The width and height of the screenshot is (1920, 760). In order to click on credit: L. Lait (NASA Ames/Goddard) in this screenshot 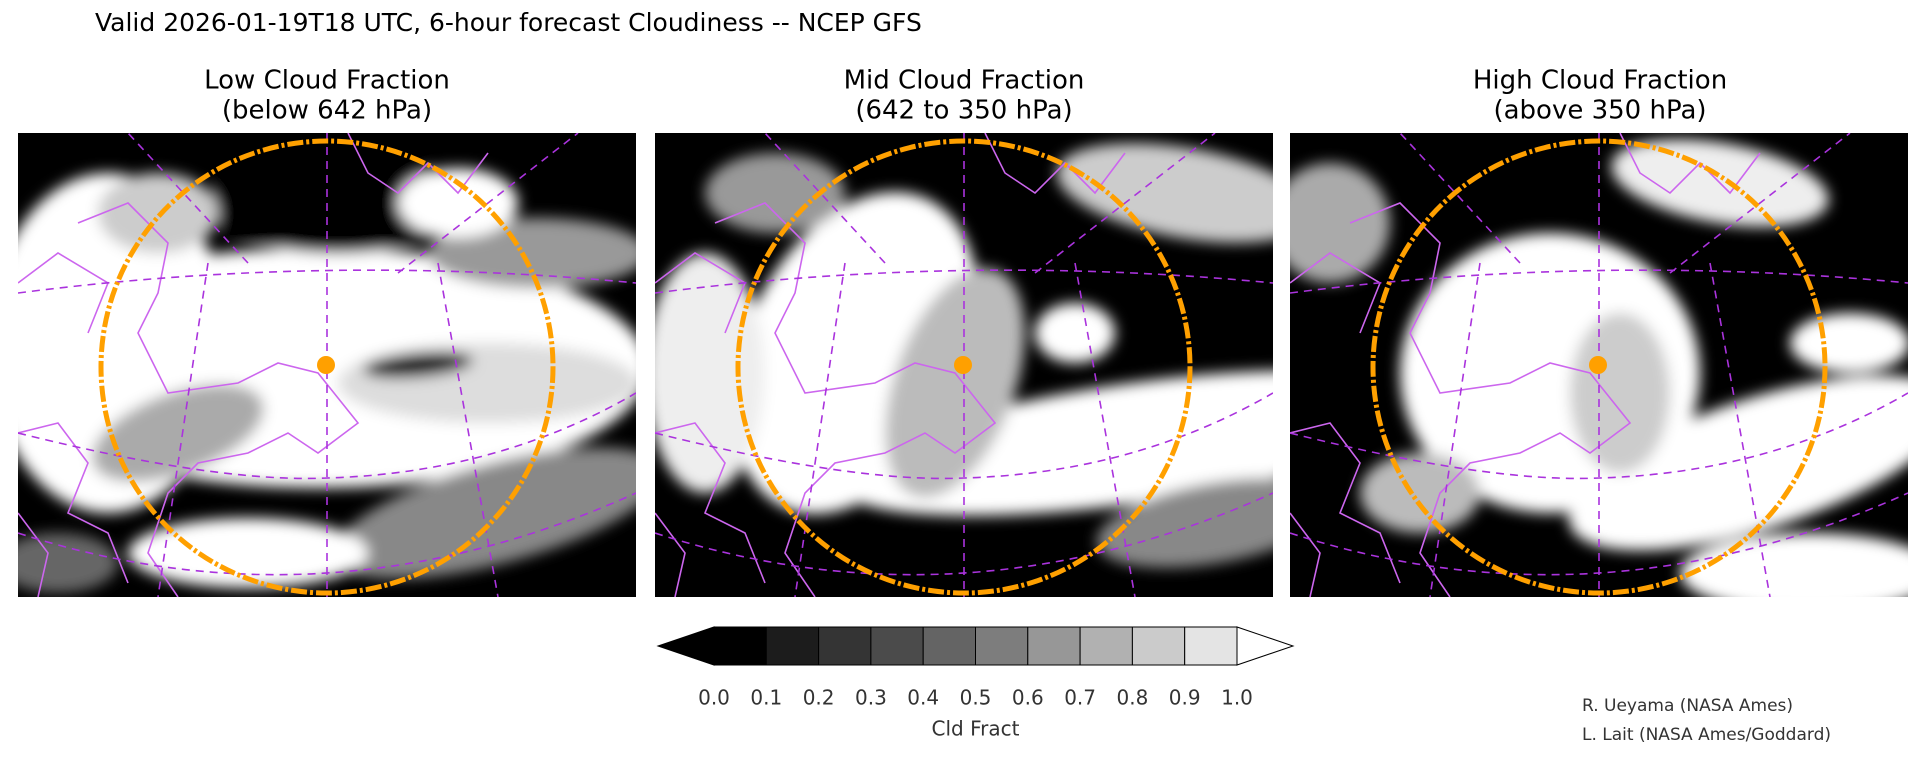, I will do `click(1706, 735)`.